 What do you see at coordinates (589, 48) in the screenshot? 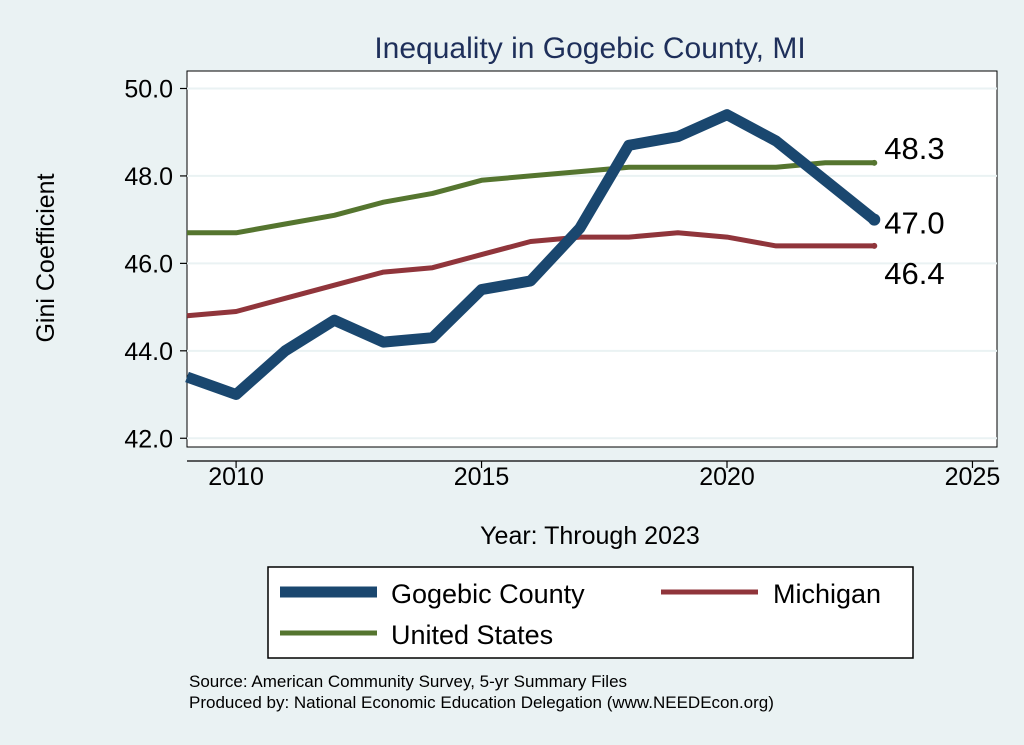
I see `chart-title: Inequality in Gogebic County, MI` at bounding box center [589, 48].